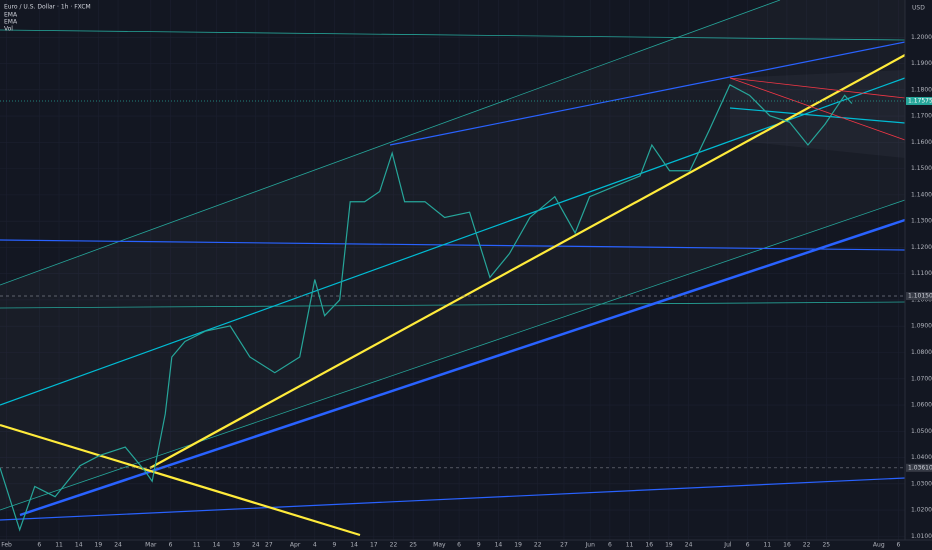 This screenshot has height=550, width=932. Describe the element at coordinates (921, 116) in the screenshot. I see `y-tick-label: 1.17000` at that location.